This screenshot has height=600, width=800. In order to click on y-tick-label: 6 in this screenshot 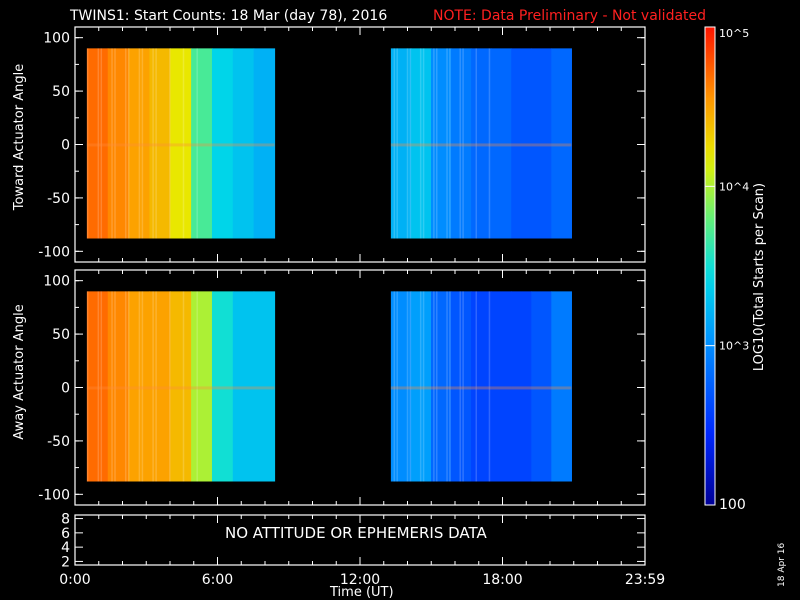, I will do `click(65, 534)`.